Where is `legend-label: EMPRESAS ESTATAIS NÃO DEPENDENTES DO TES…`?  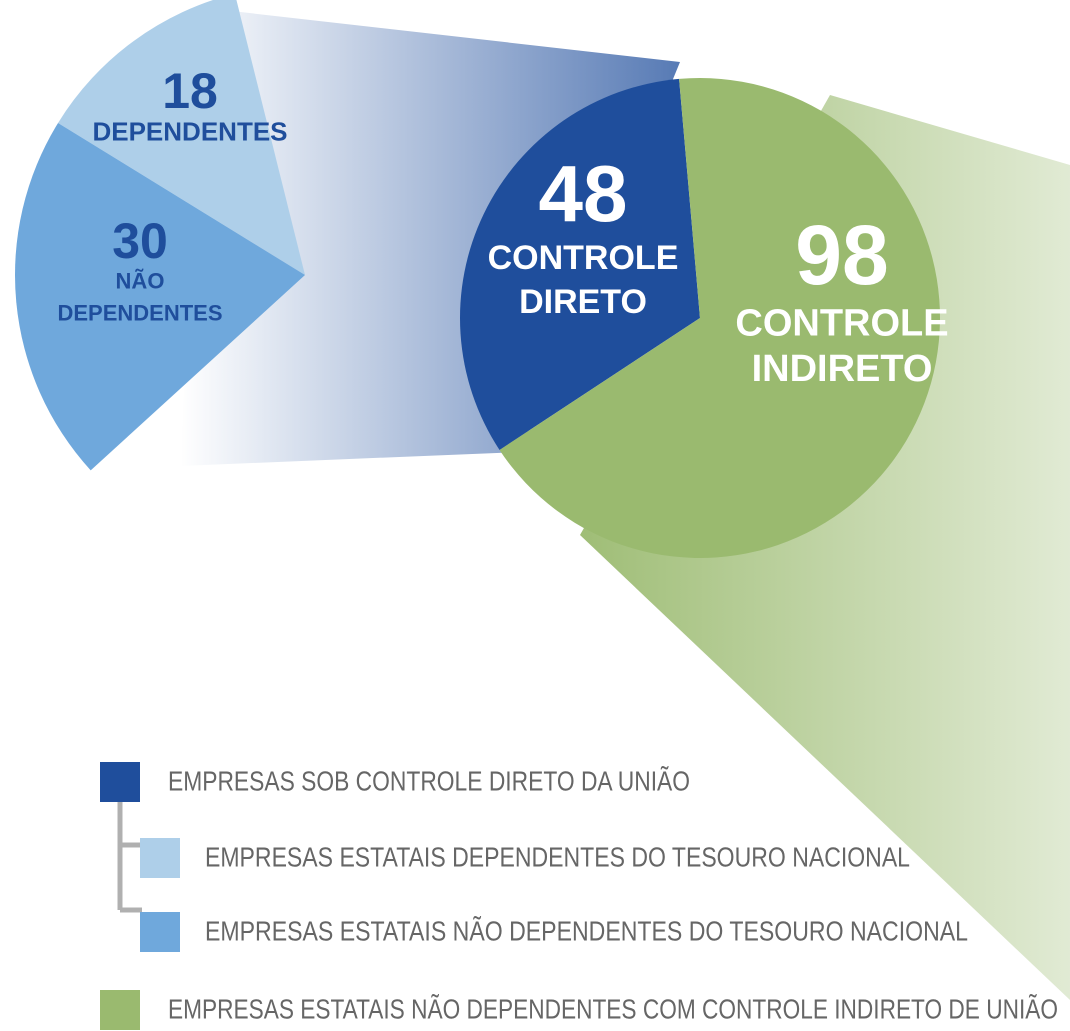
legend-label: EMPRESAS ESTATAIS NÃO DEPENDENTES DO TES… is located at coordinates (586, 930).